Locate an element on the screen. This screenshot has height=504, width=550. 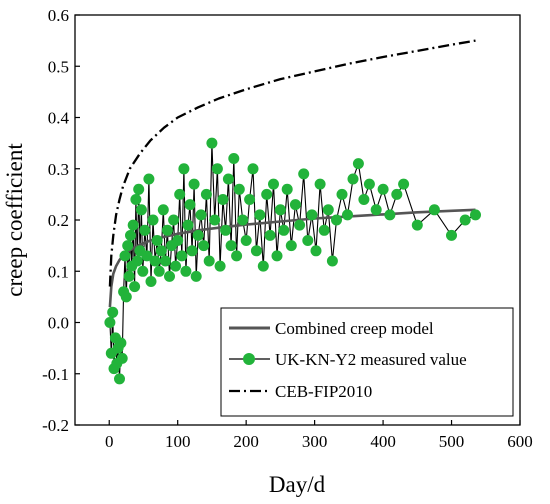
y-tick-label: 0.6 is located at coordinates (58, 15).